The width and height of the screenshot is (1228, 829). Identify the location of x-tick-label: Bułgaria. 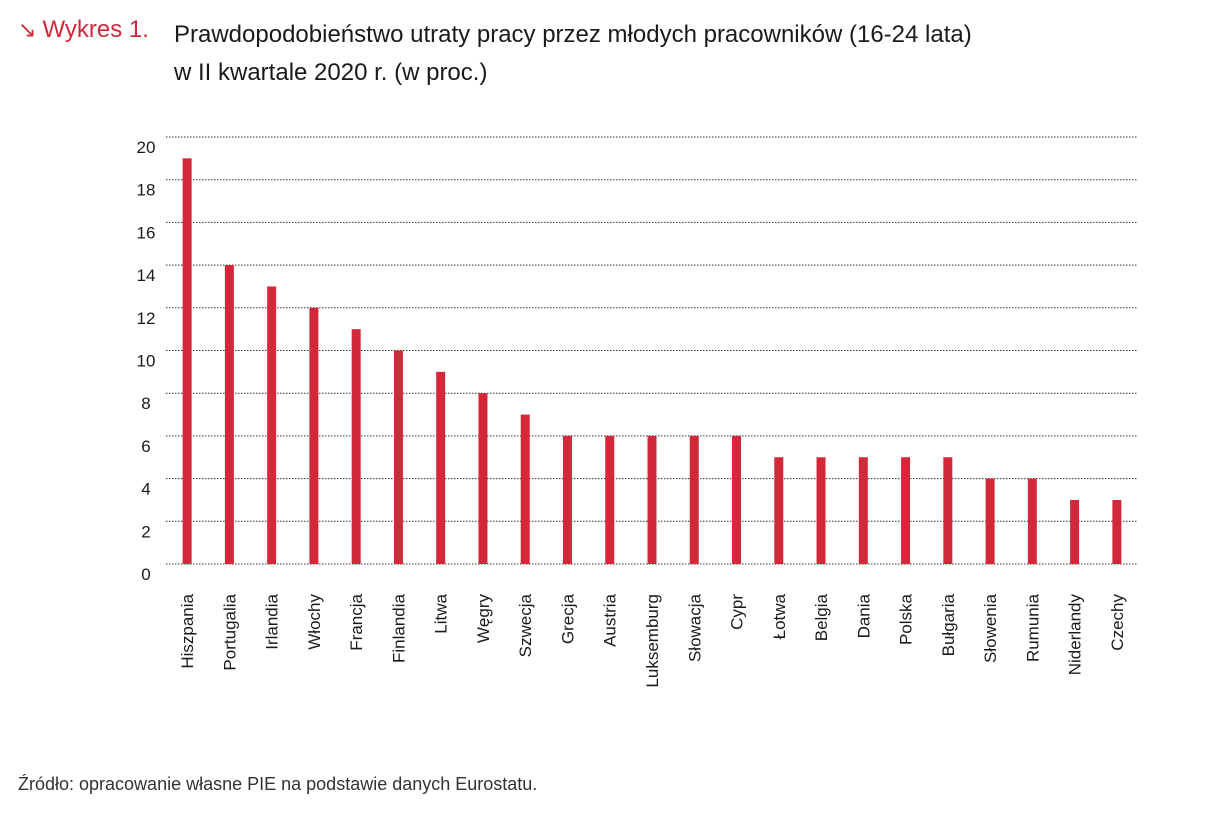
(948, 624).